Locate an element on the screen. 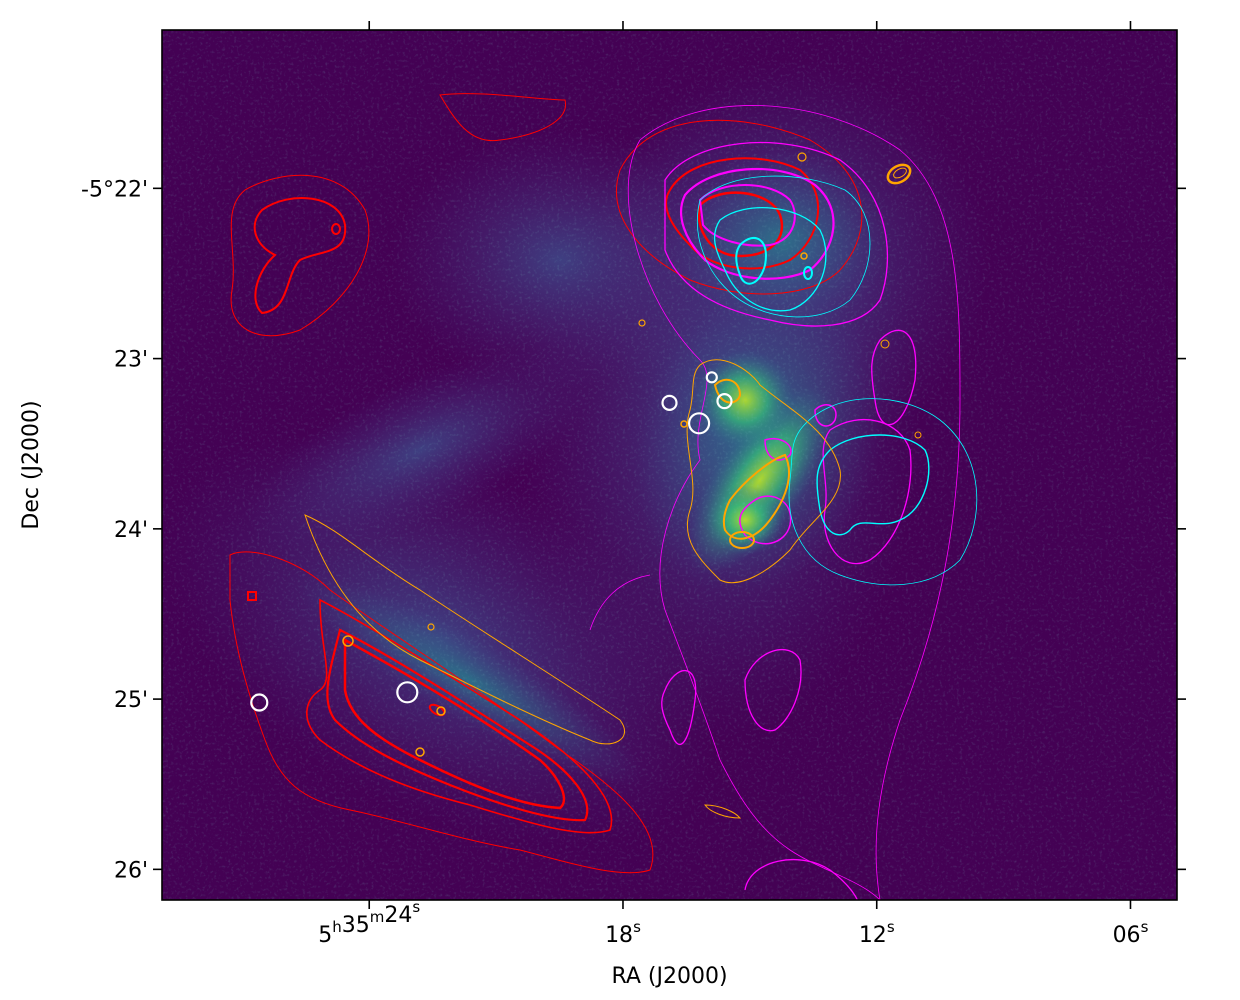 Image resolution: width=1240 pixels, height=1000 pixels. x-axis-label: RA (J2000) is located at coordinates (669, 976).